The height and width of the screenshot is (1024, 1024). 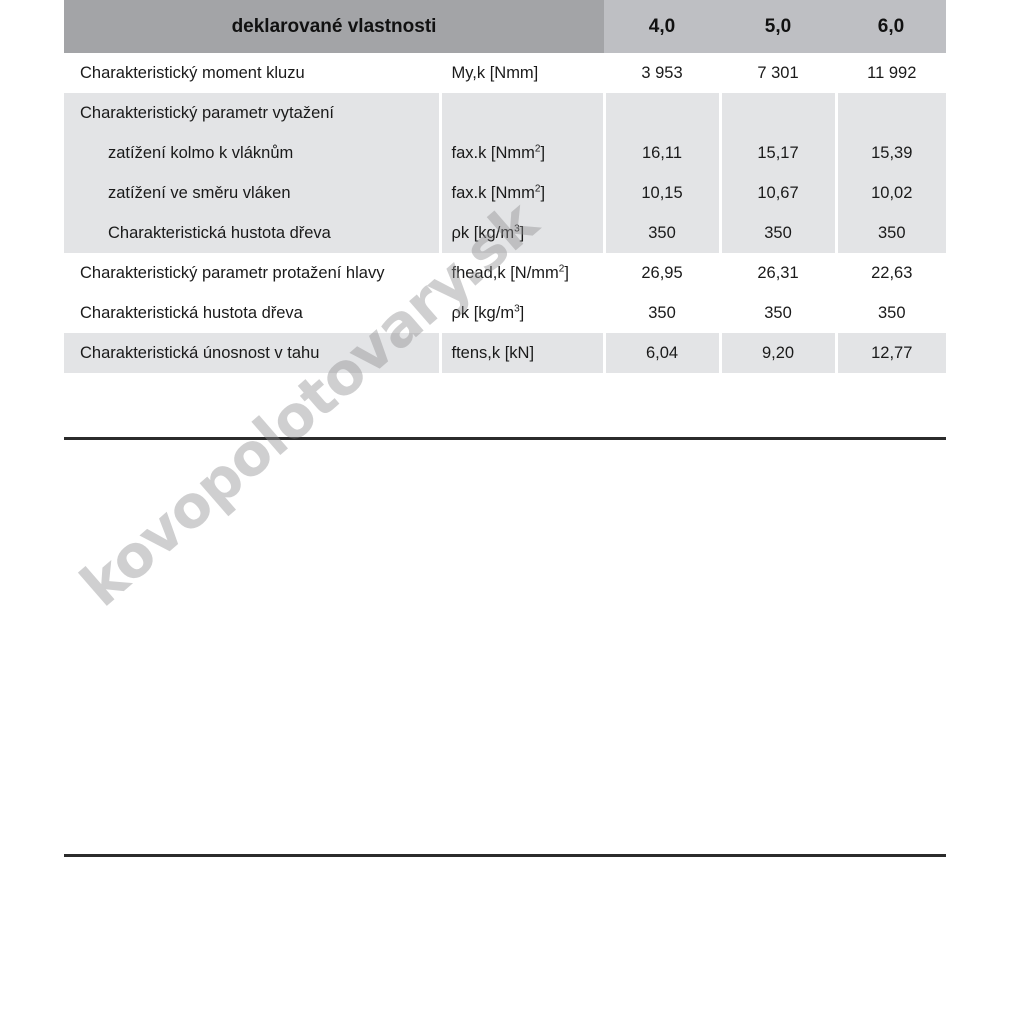 I want to click on row-value-1: 26,95, so click(x=661, y=273).